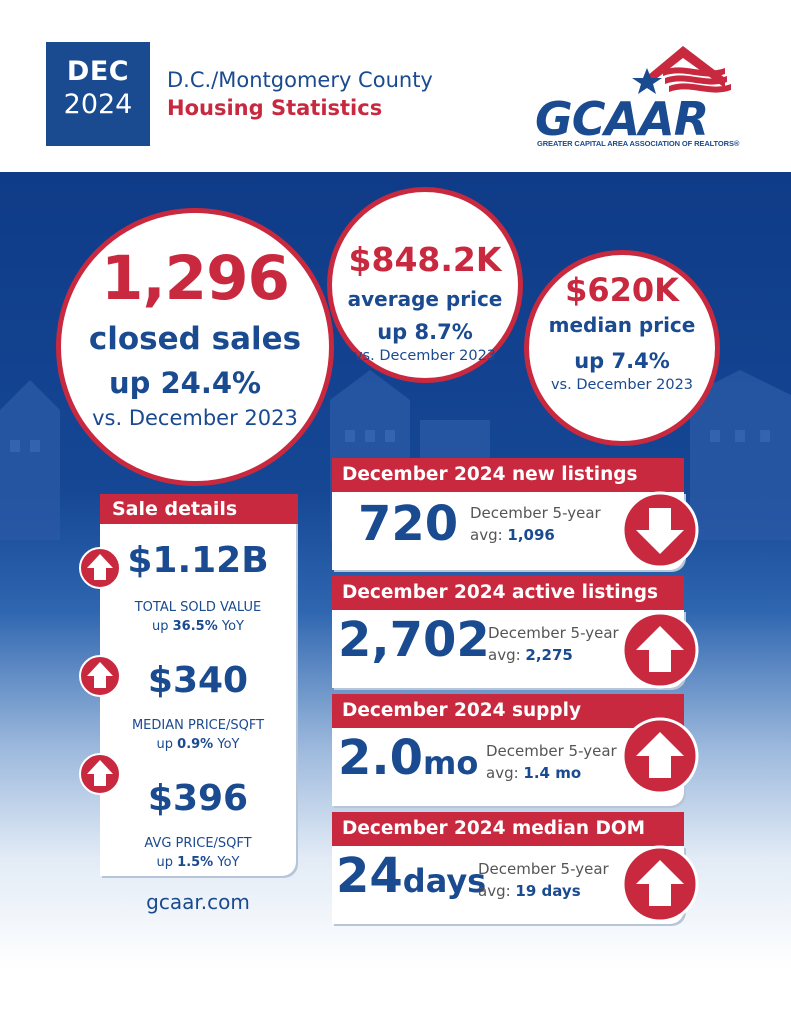  Describe the element at coordinates (198, 843) in the screenshot. I see `avg-price-sqft-label: AVG PRICE/SQFT` at that location.